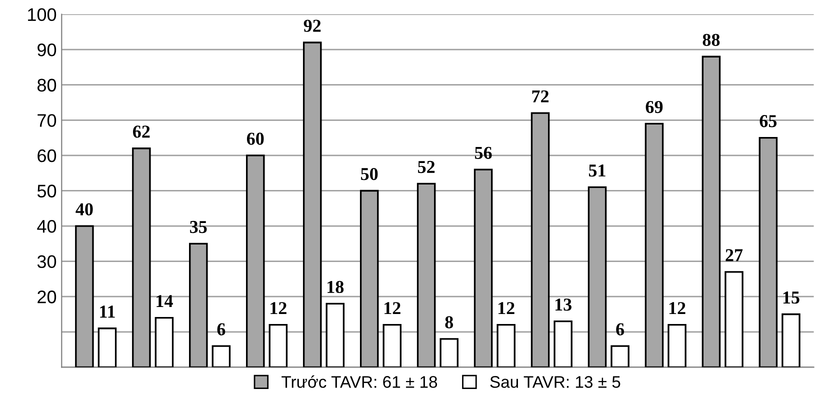 This screenshot has height=408, width=822. Describe the element at coordinates (540, 96) in the screenshot. I see `data-label: 72` at that location.